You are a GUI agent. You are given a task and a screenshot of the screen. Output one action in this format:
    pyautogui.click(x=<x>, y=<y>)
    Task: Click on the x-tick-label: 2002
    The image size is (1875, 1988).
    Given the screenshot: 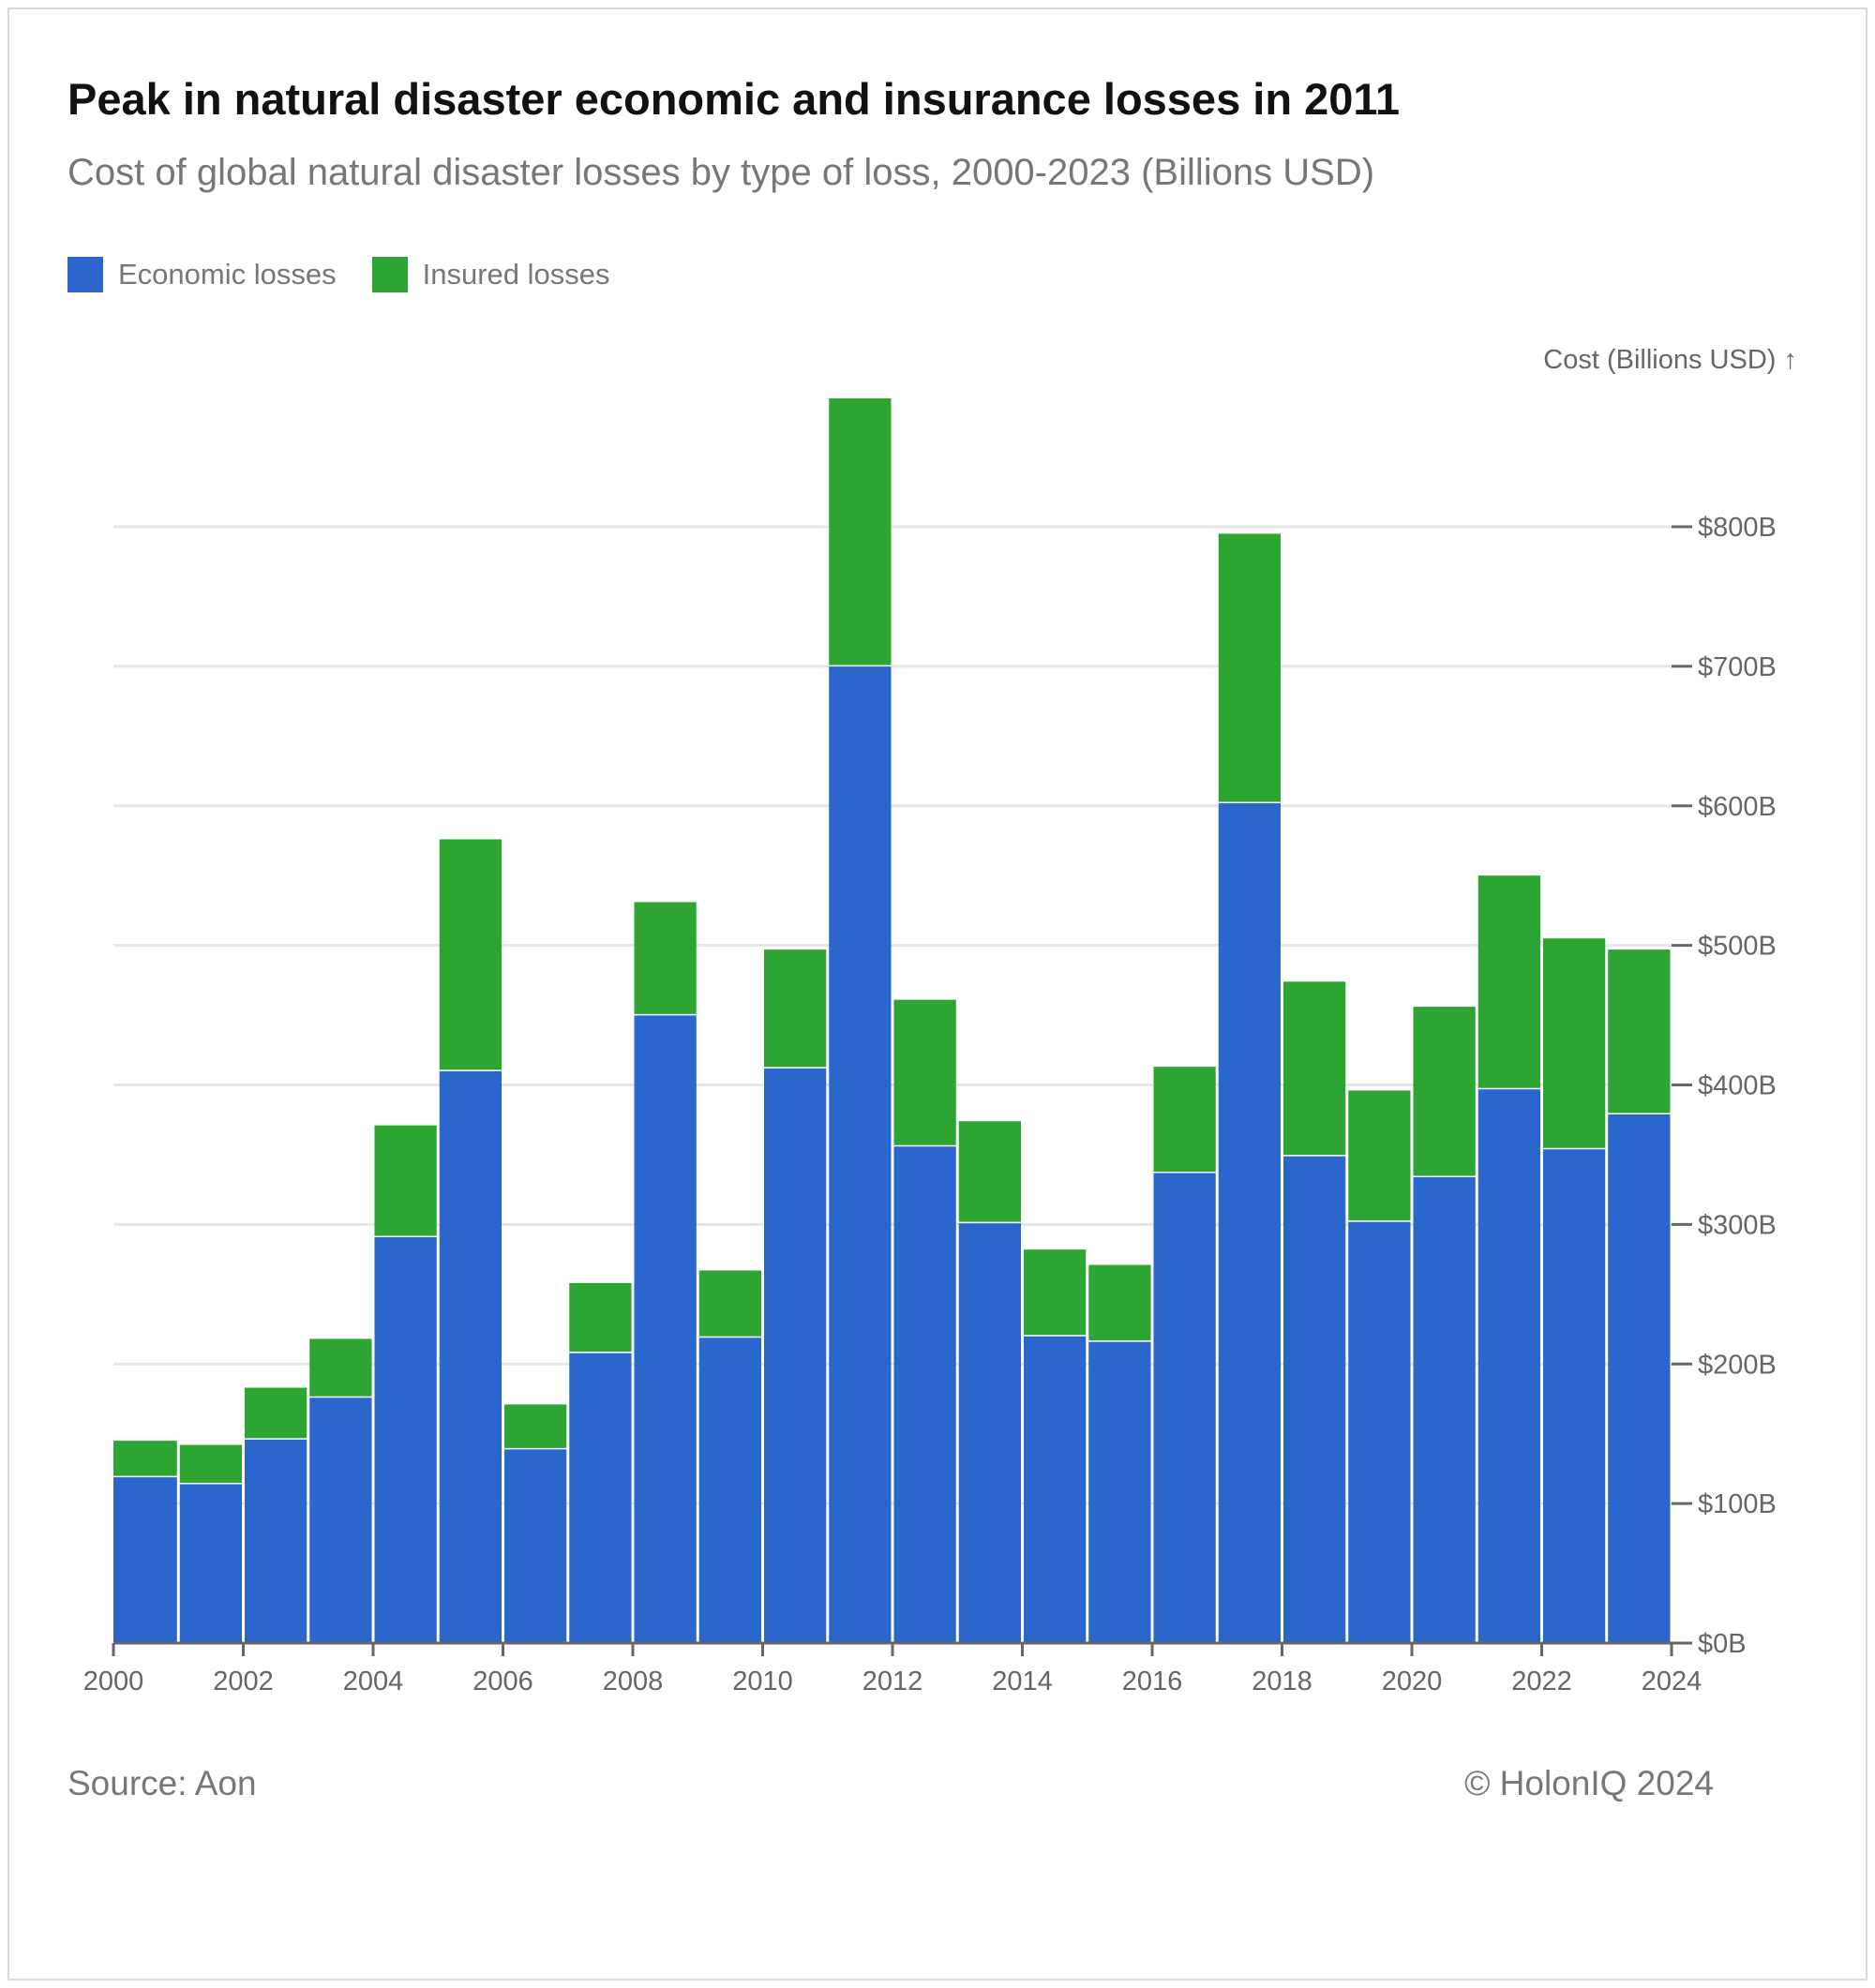 What is the action you would take?
    pyautogui.click(x=243, y=1682)
    